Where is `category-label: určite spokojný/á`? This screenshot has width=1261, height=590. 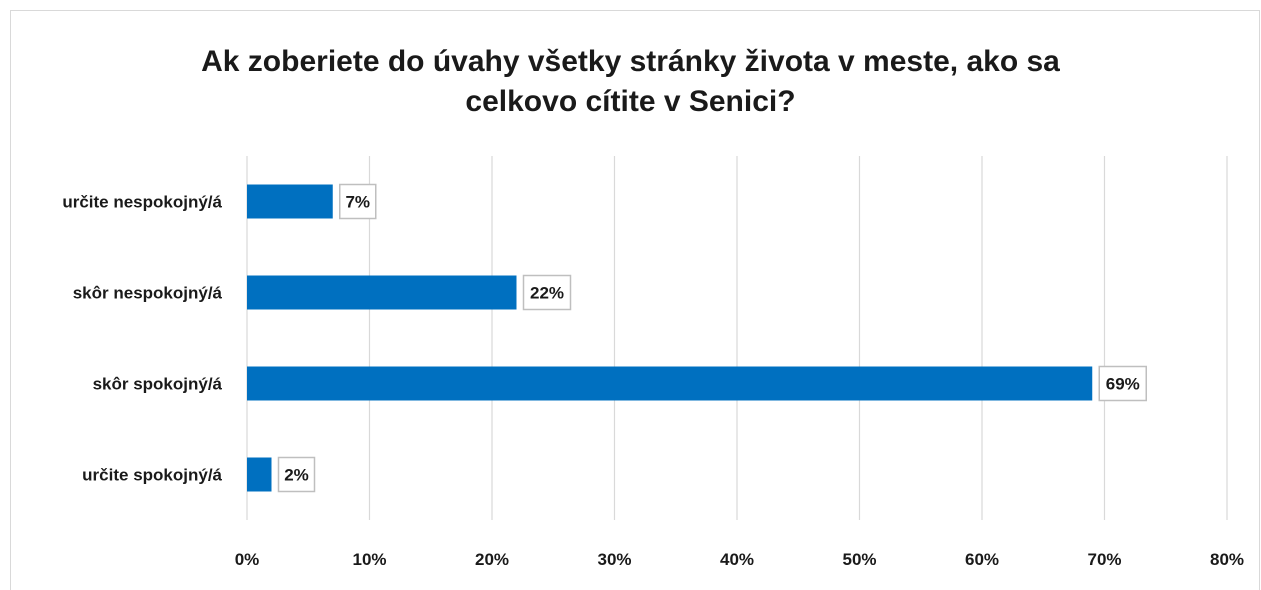
category-label: určite spokojný/á is located at coordinates (152, 475).